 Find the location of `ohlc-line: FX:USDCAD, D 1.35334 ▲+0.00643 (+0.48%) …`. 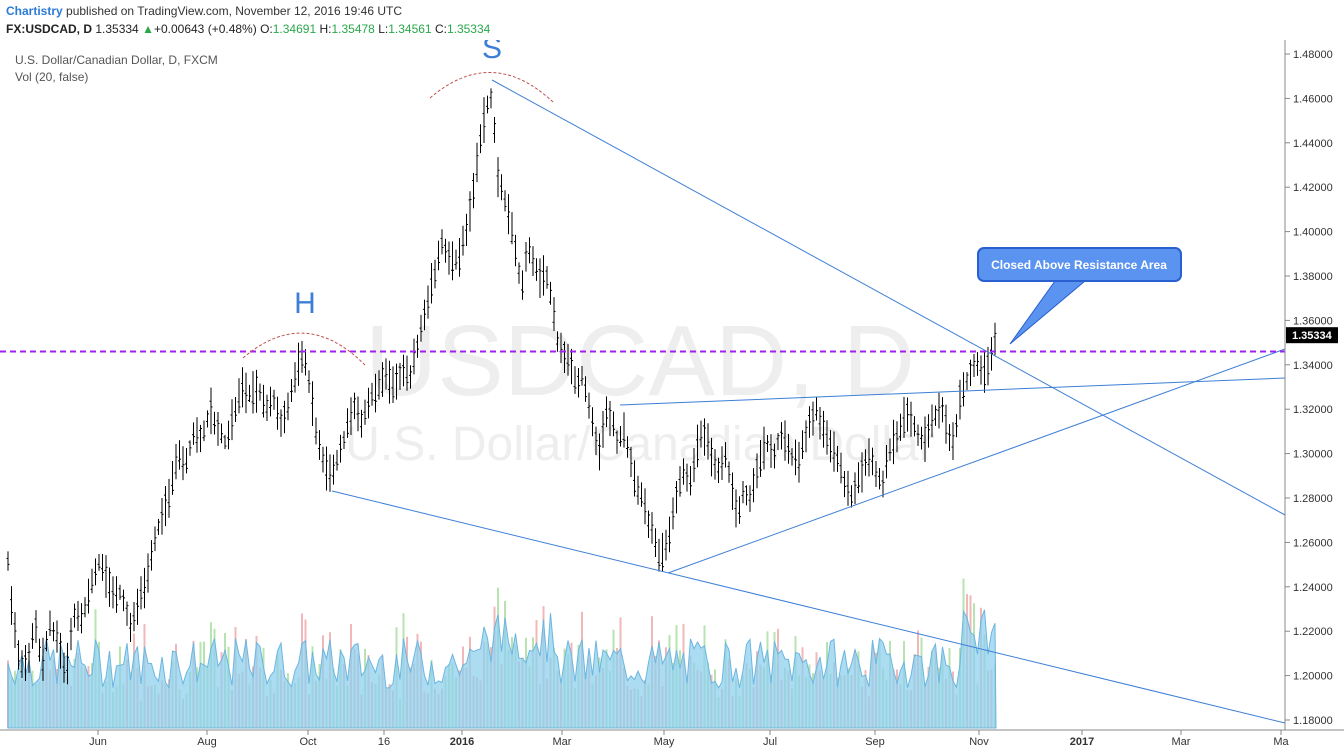

ohlc-line: FX:USDCAD, D 1.35334 ▲+0.00643 (+0.48%) … is located at coordinates (248, 29).